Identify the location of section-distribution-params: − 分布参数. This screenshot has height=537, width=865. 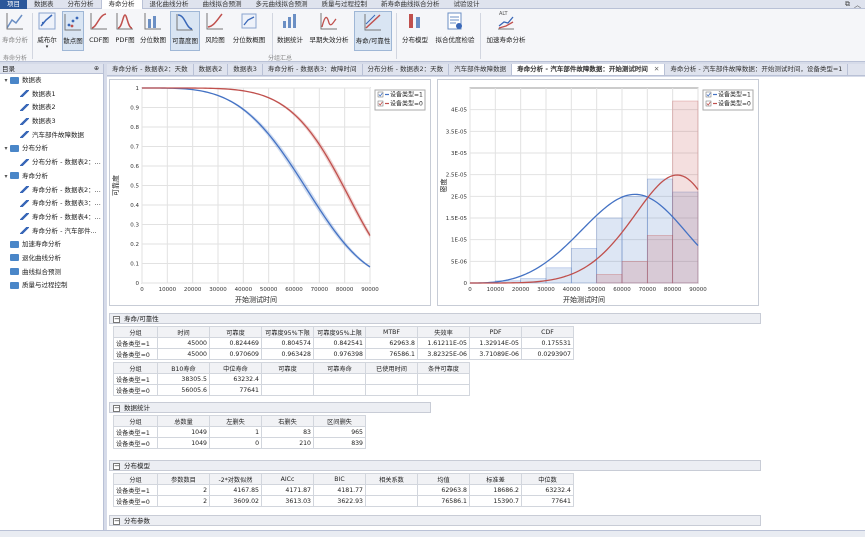
(435, 520).